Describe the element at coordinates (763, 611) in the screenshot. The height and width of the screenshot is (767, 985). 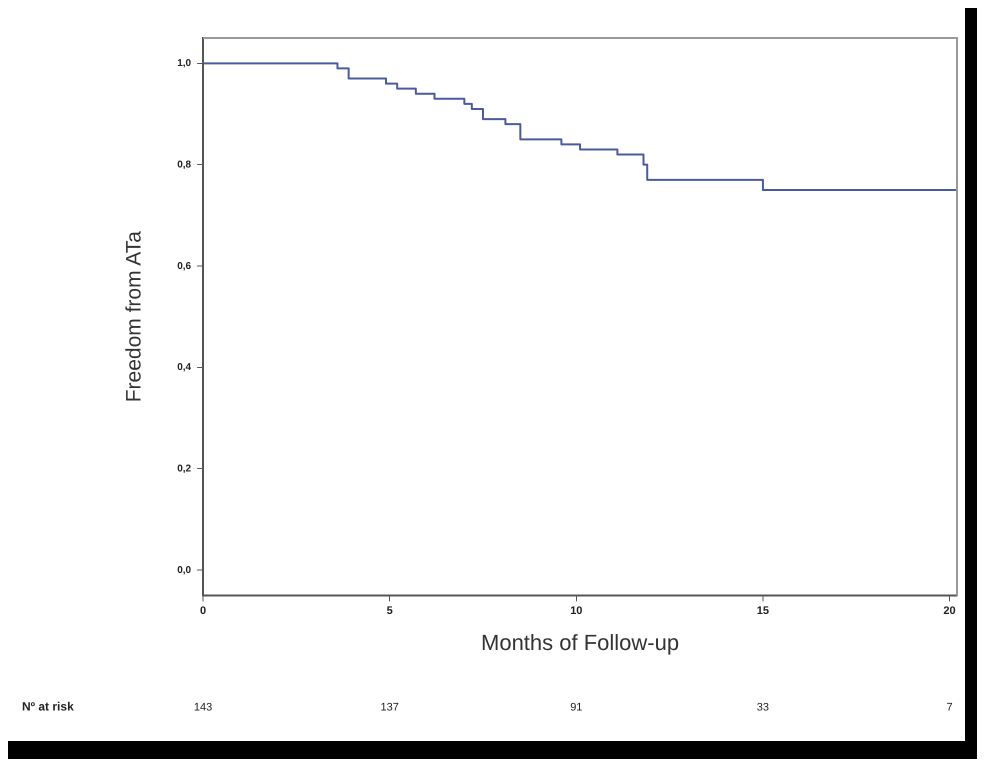
I see `x-tick-label: 15` at that location.